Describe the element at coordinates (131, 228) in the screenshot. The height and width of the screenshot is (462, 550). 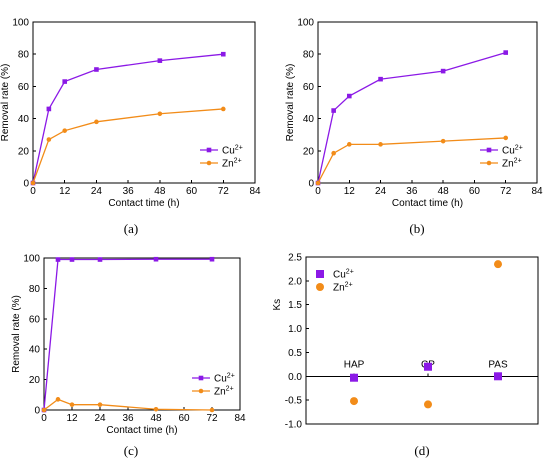
I see `panel-label: (a)` at that location.